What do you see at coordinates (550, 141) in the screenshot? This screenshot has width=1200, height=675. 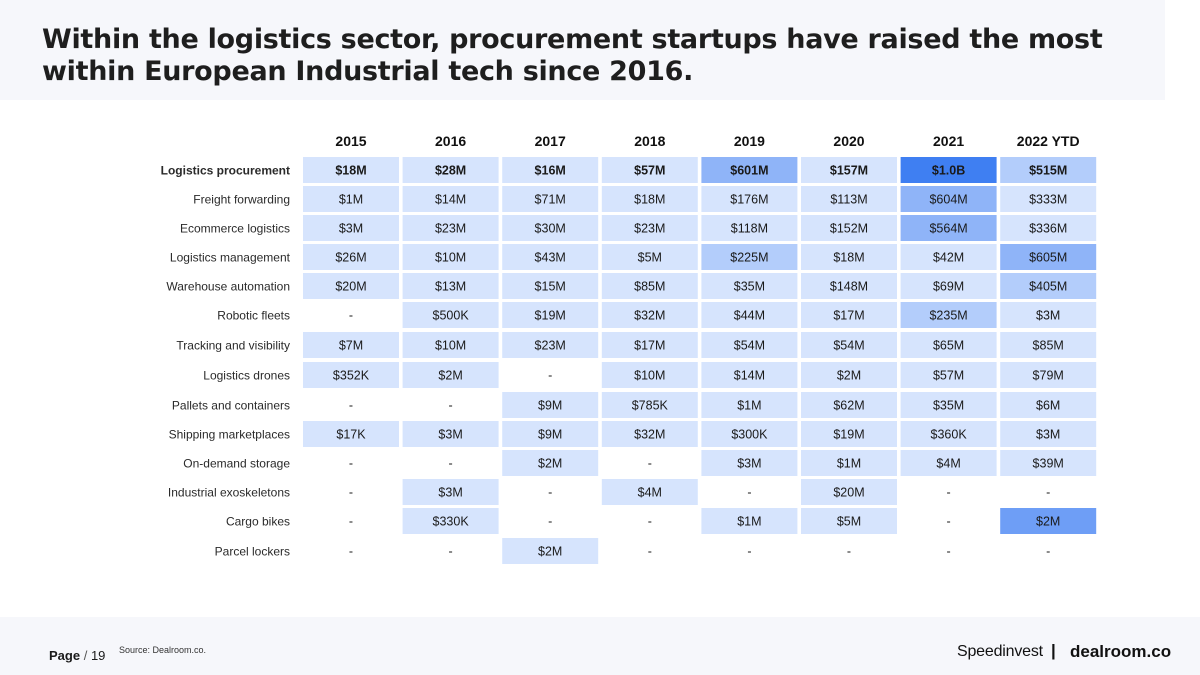 I see `column-header: 2017` at bounding box center [550, 141].